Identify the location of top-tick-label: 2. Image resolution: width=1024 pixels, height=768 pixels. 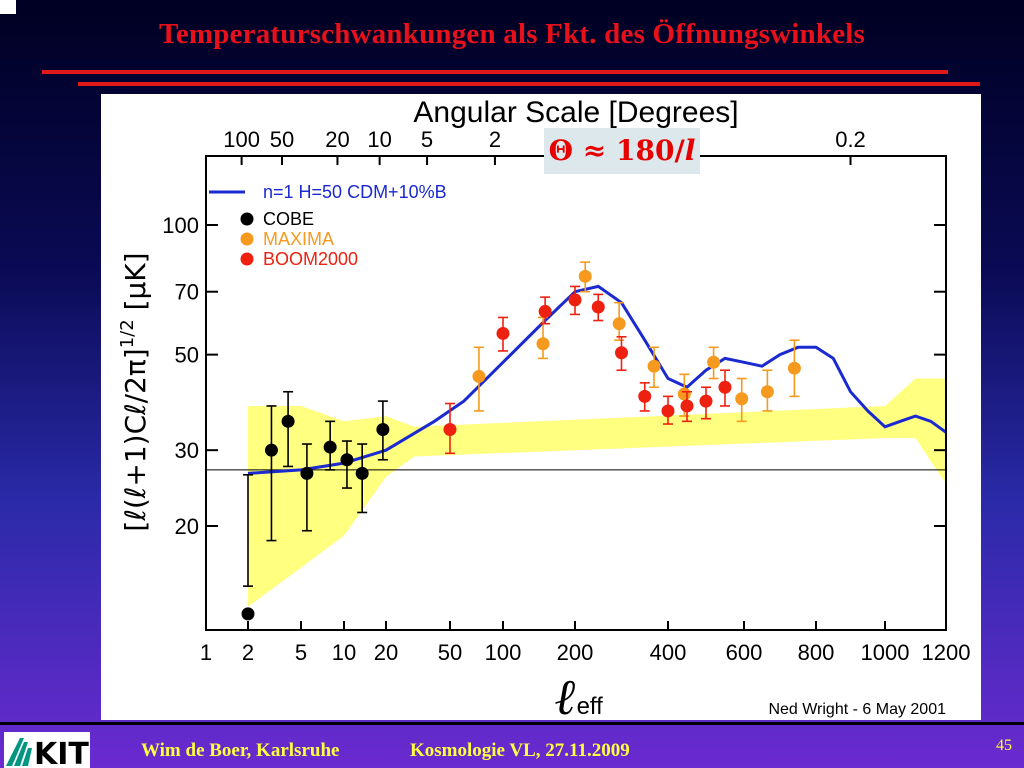
(495, 139).